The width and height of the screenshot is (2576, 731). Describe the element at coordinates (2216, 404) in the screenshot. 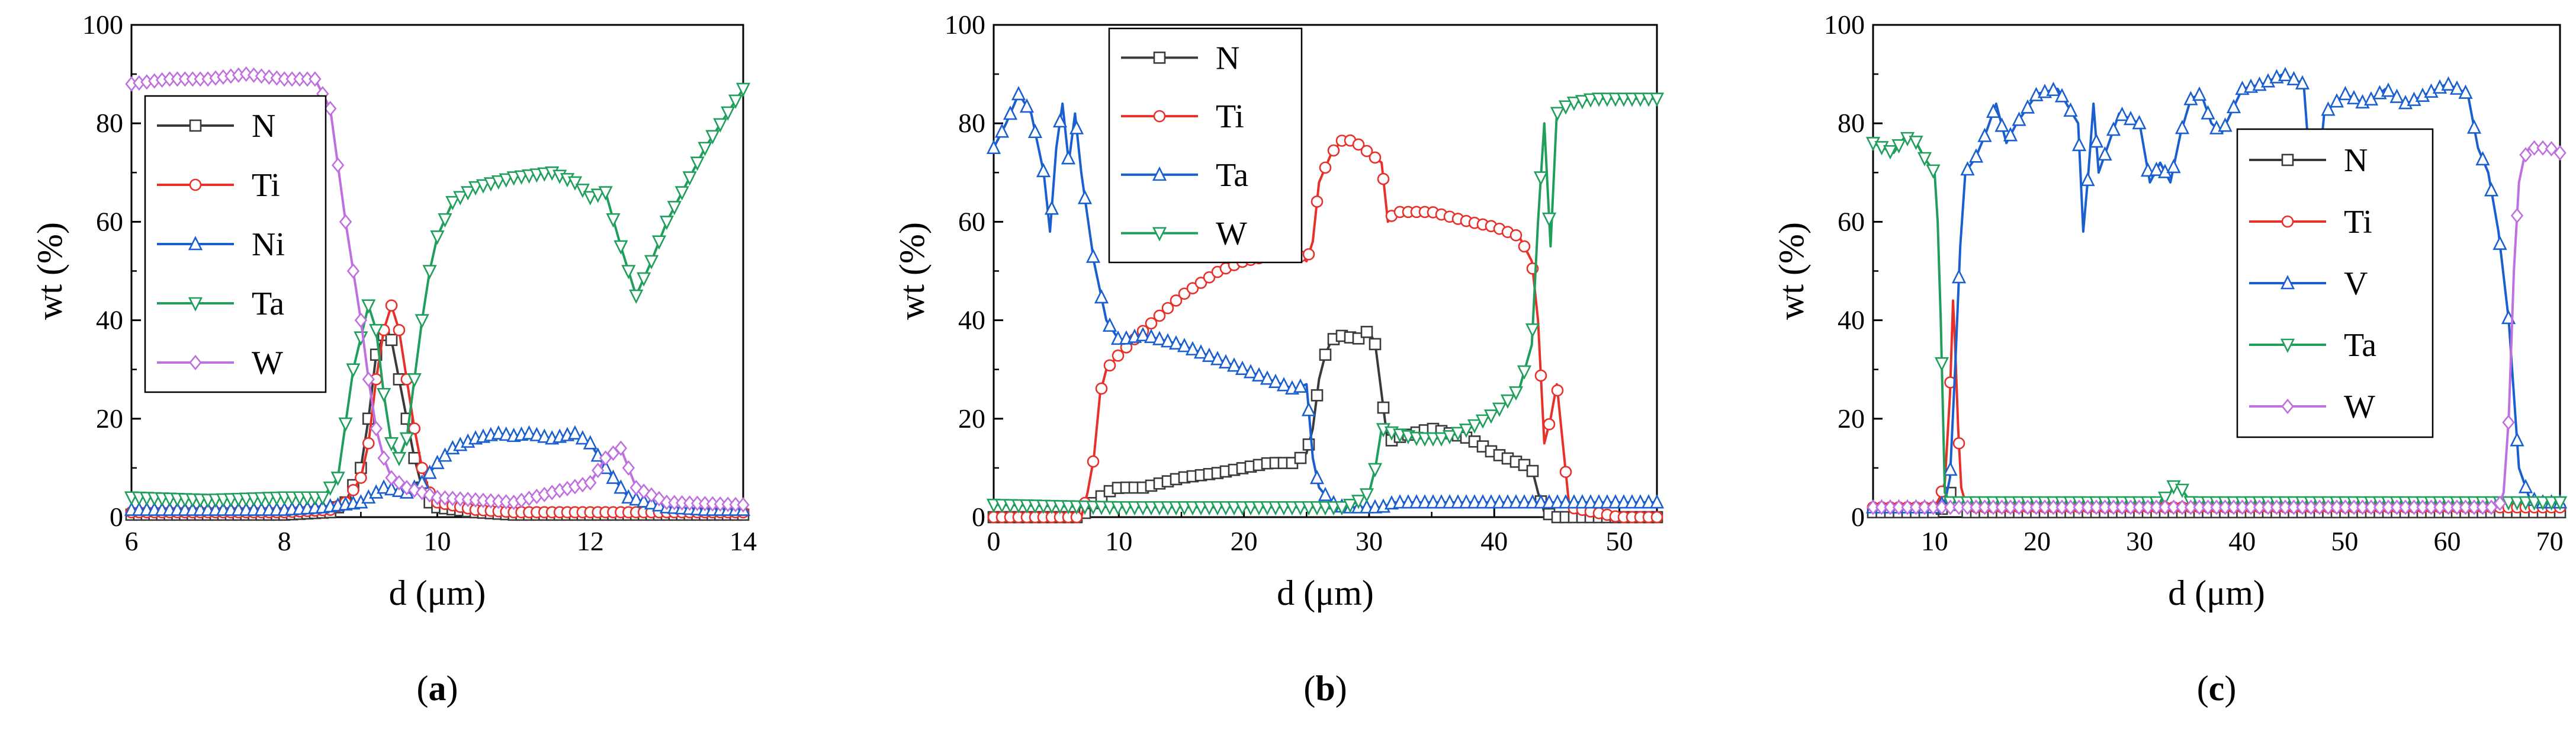

I see `series-line-ti` at that location.